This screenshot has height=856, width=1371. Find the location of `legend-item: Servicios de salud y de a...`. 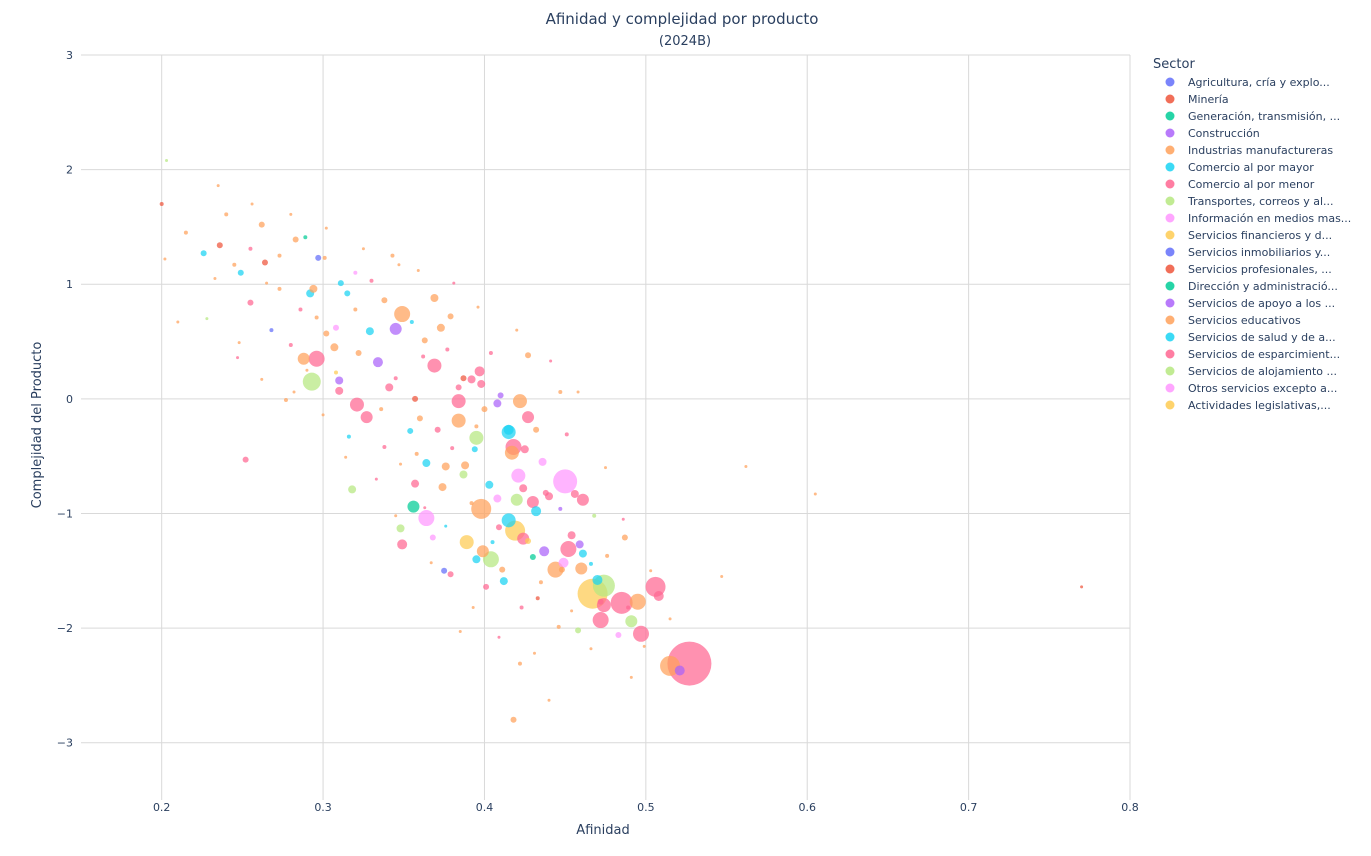

legend-item: Servicios de salud y de a... is located at coordinates (1250, 337).